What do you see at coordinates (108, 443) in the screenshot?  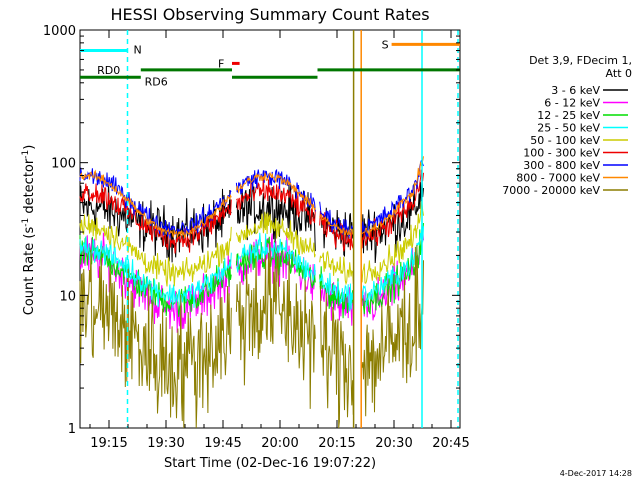 I see `x-tick-label-0: 19:15` at bounding box center [108, 443].